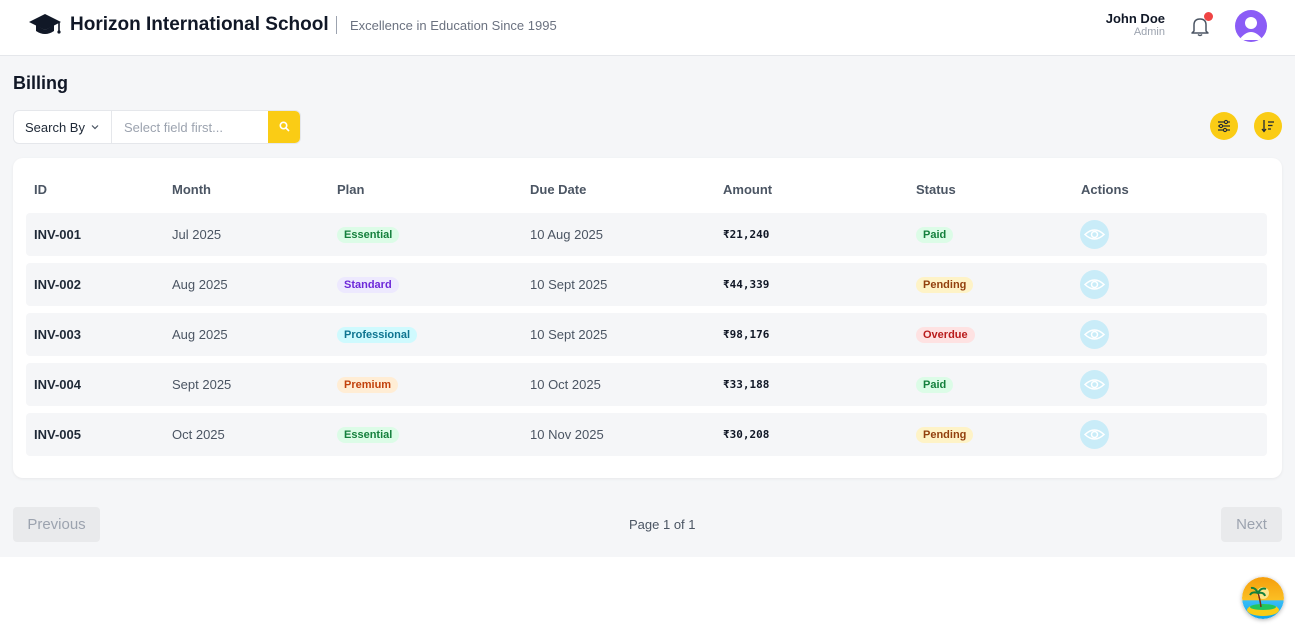 The image size is (1295, 627). I want to click on chevron-down-icon, so click(95, 127).